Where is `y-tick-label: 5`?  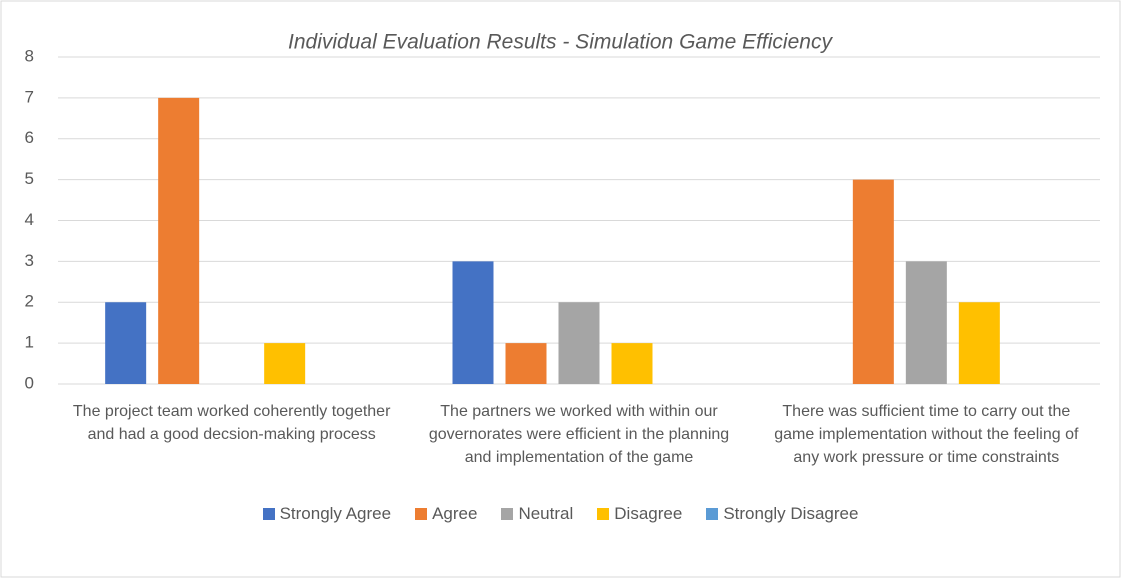 y-tick-label: 5 is located at coordinates (29, 178).